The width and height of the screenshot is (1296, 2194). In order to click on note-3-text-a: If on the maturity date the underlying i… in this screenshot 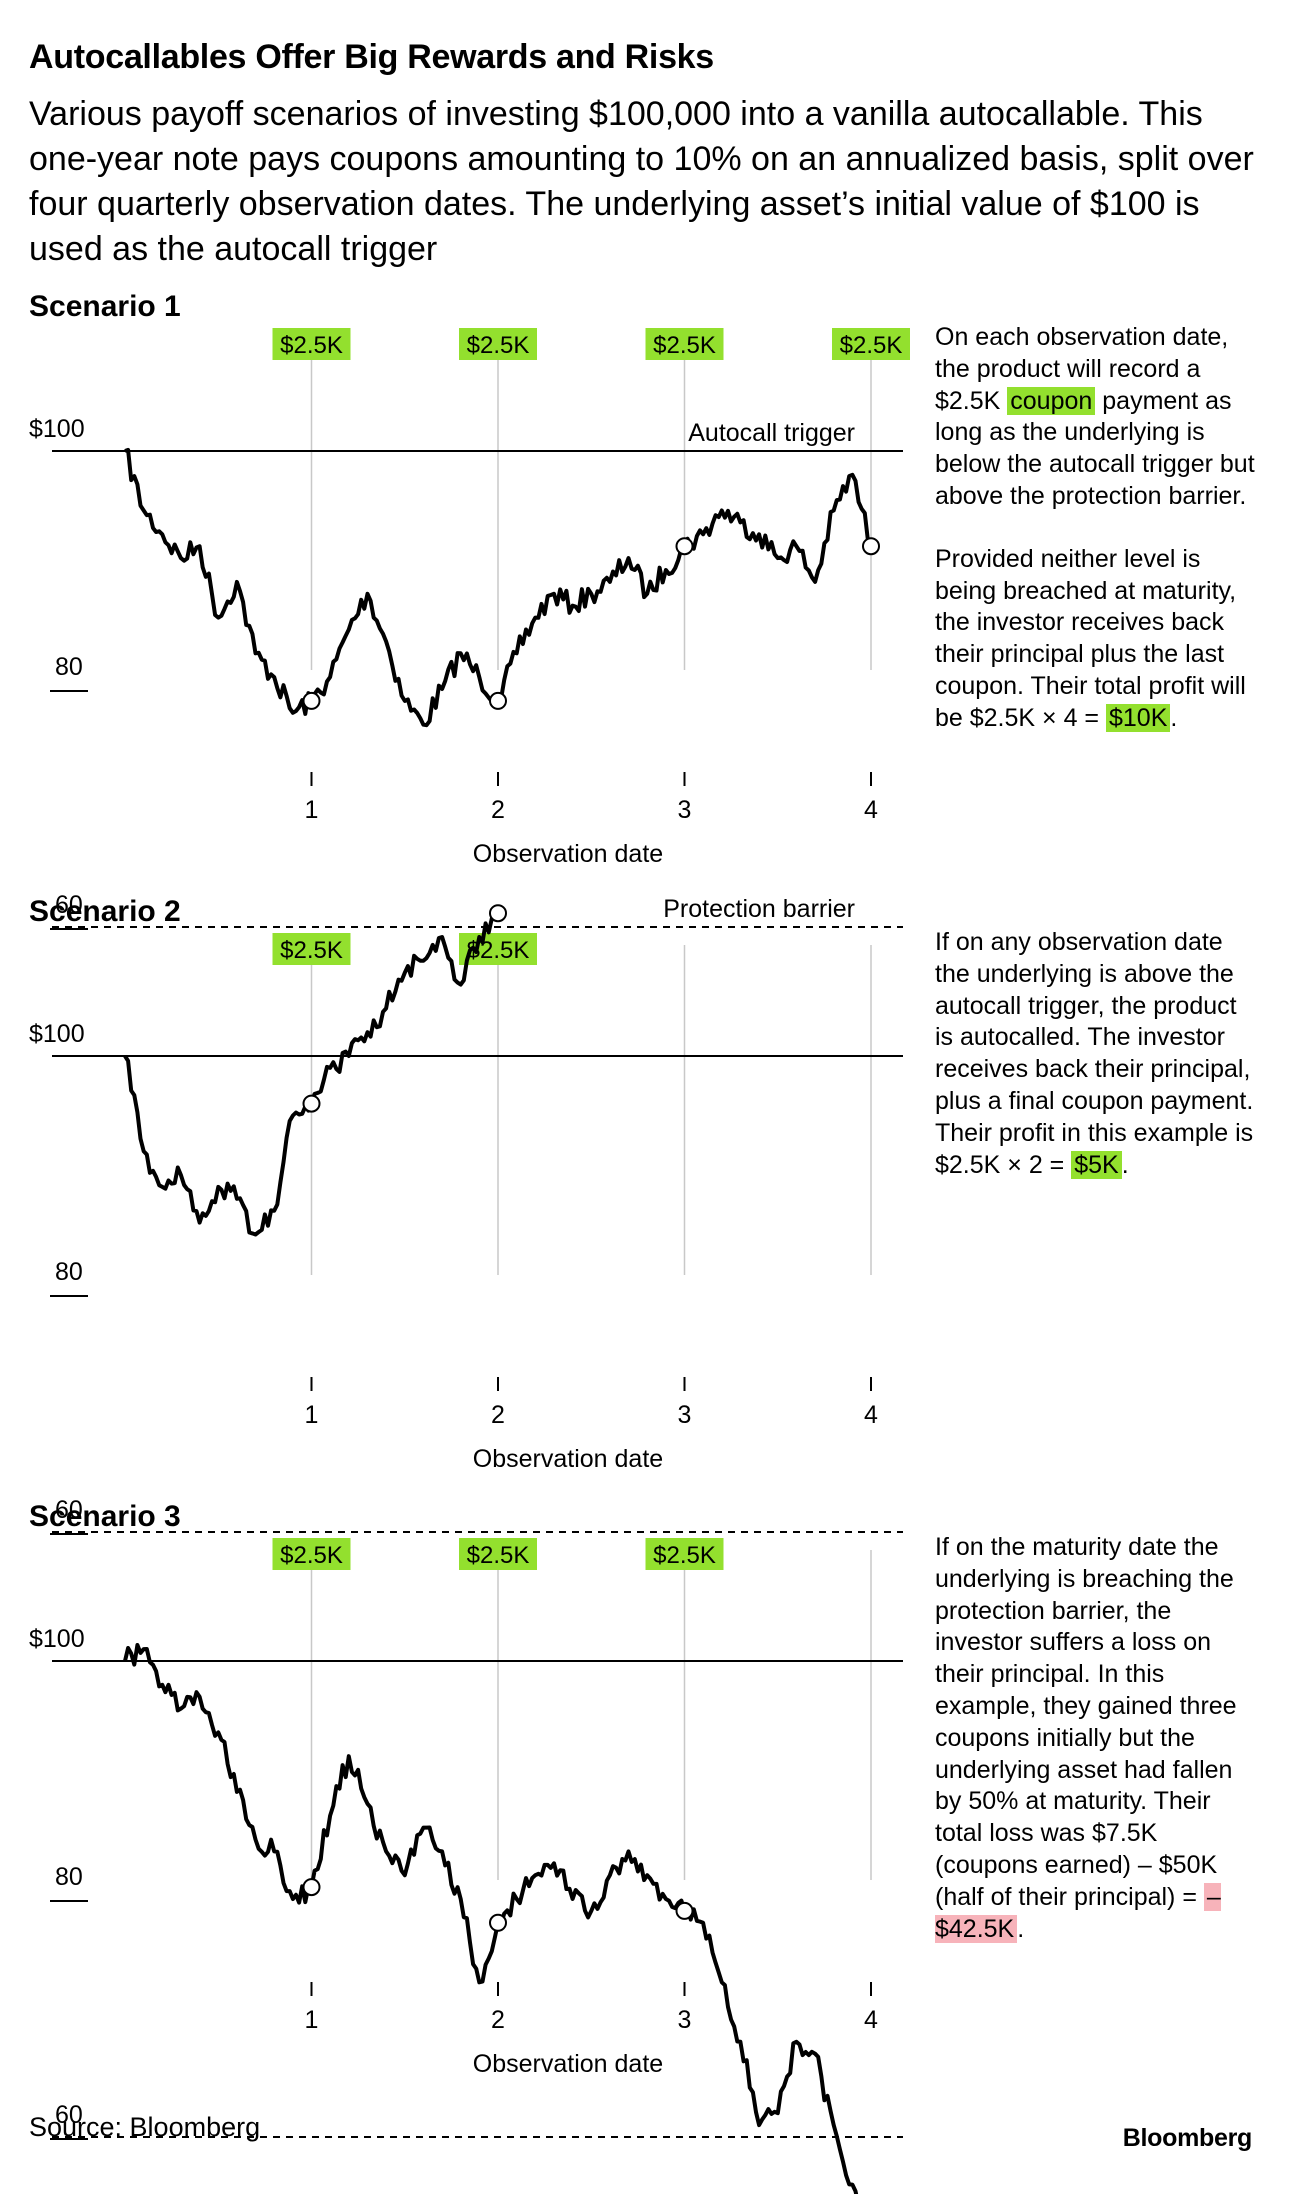, I will do `click(1086, 1722)`.